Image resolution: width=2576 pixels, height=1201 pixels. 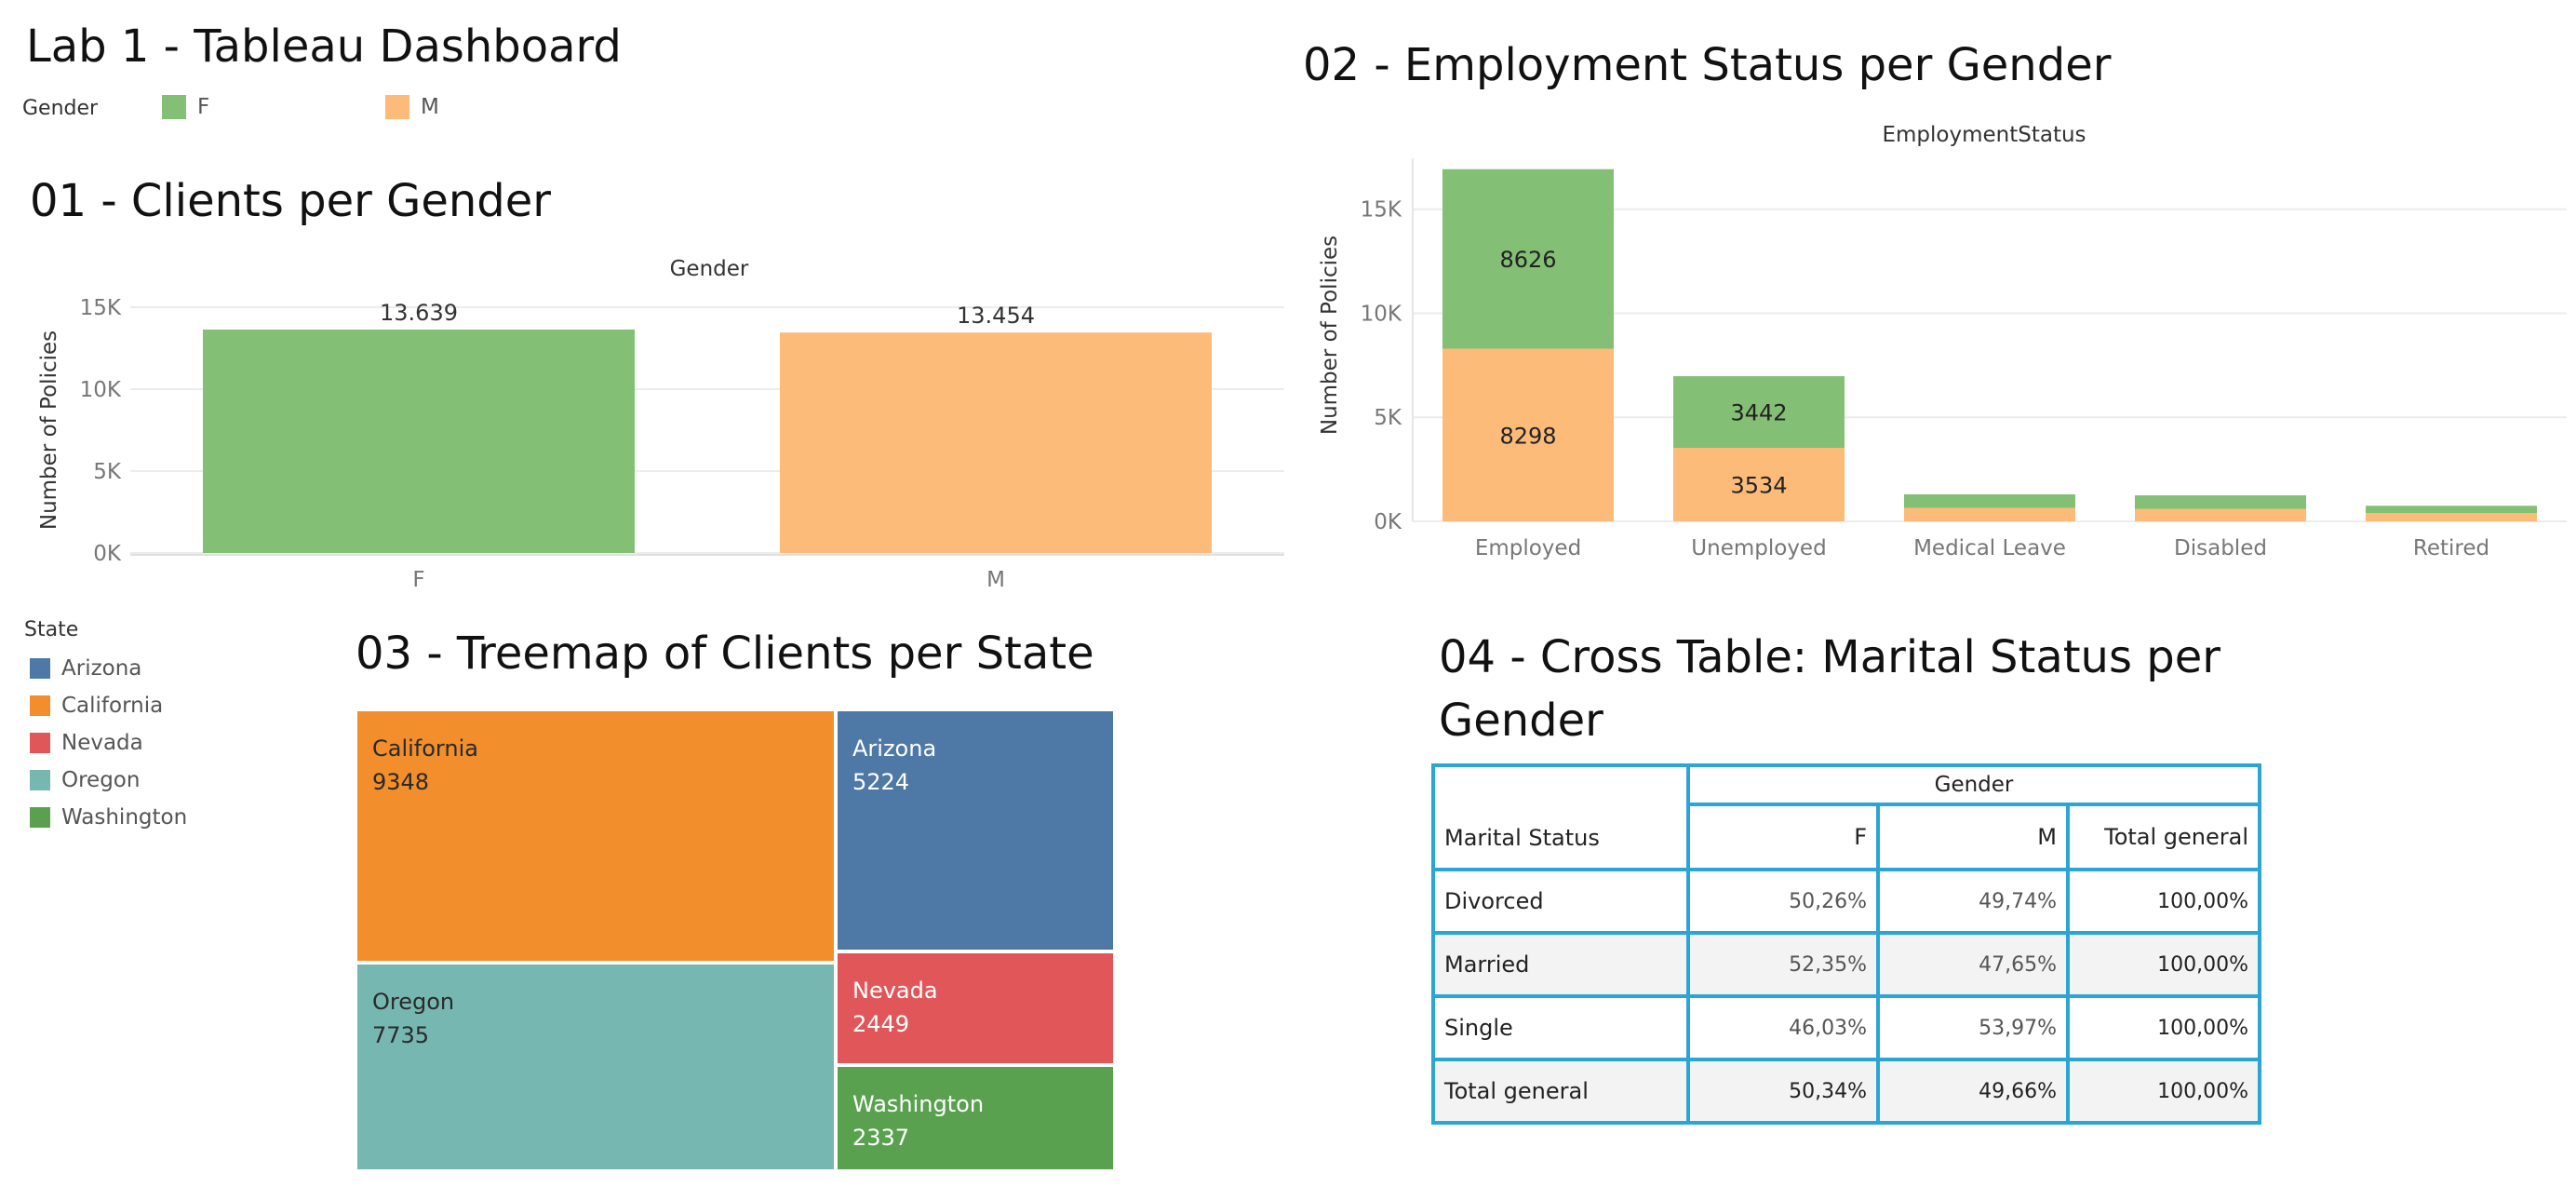 I want to click on y-tick-label: 0K, so click(x=107, y=554).